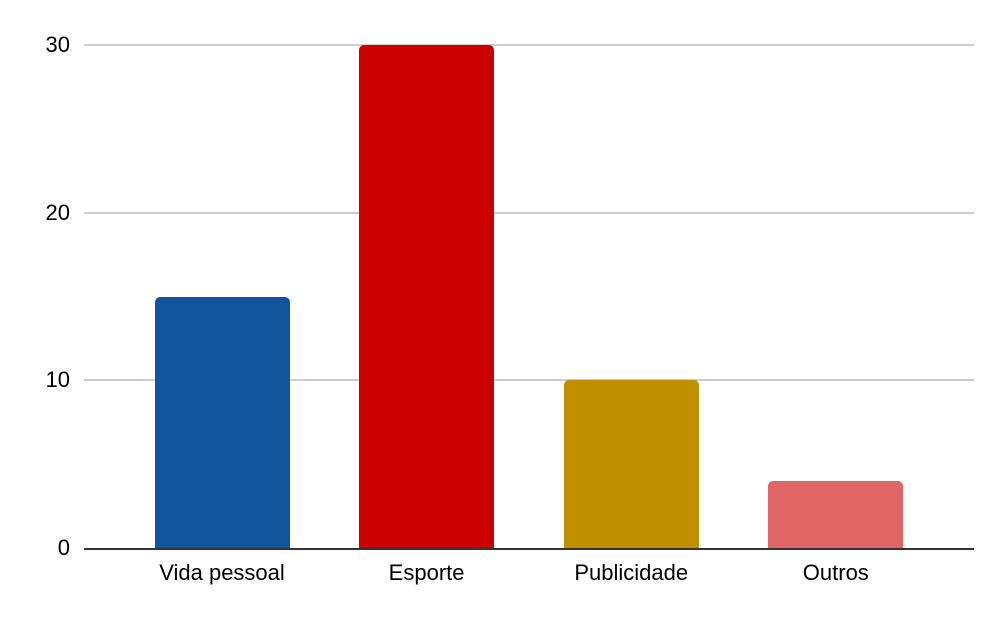 Image resolution: width=1004 pixels, height=620 pixels. I want to click on gridline-y30, so click(529, 45).